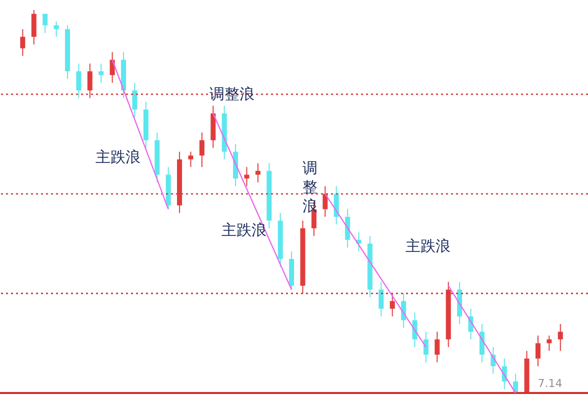 This screenshot has width=588, height=405. I want to click on annotation: 调整浪, so click(232, 94).